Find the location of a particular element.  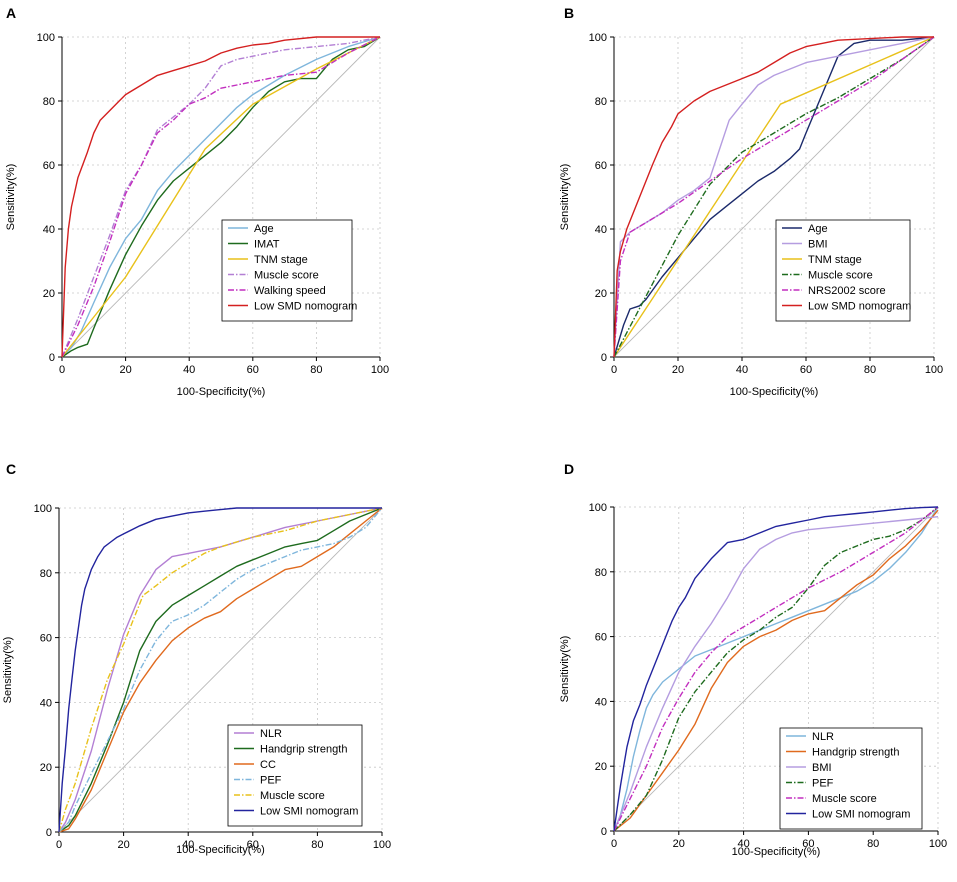

legend-label: NRS2002 score is located at coordinates (847, 291).